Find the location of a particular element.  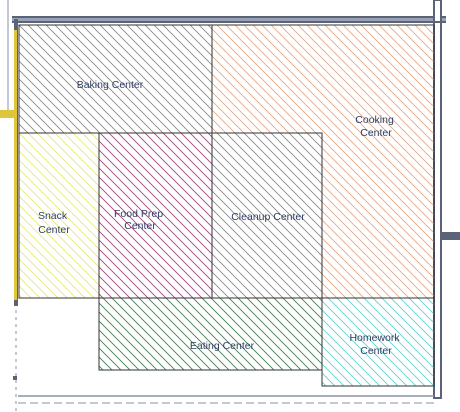

top-wall-inner is located at coordinates (229, 19).